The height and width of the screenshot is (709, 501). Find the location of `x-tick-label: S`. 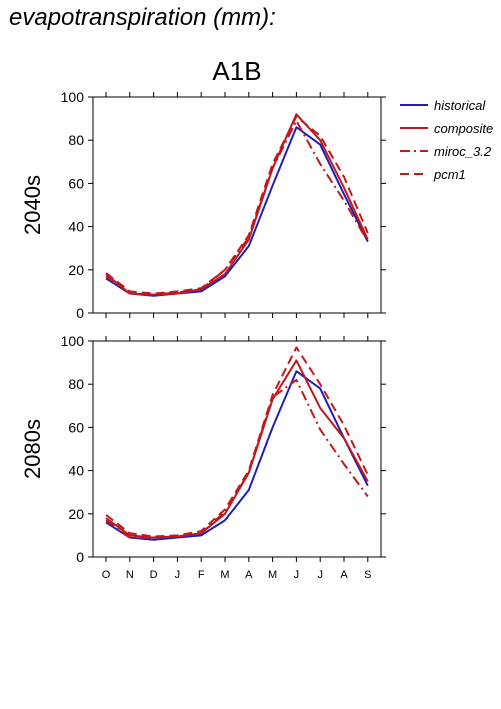

x-tick-label: S is located at coordinates (367, 575).